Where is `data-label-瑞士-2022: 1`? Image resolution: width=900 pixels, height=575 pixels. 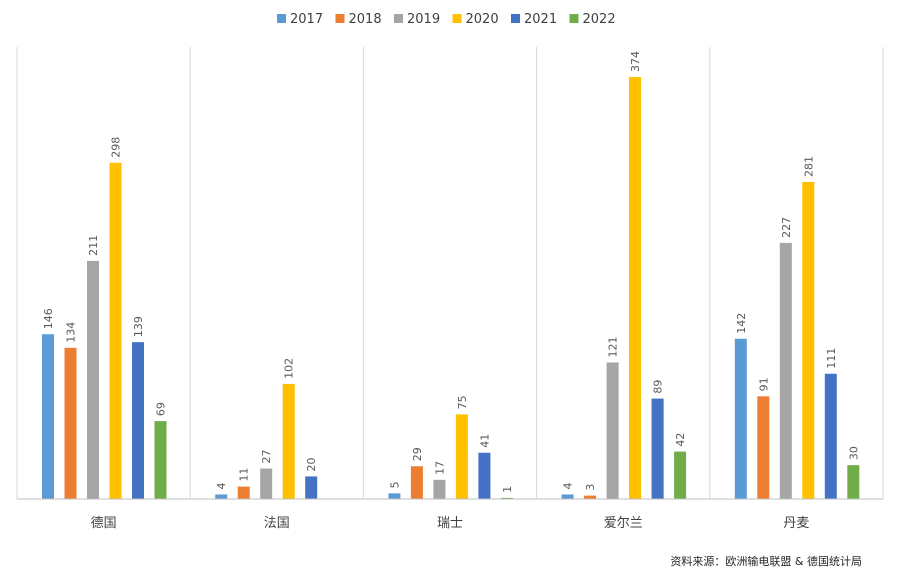 data-label-瑞士-2022: 1 is located at coordinates (507, 489).